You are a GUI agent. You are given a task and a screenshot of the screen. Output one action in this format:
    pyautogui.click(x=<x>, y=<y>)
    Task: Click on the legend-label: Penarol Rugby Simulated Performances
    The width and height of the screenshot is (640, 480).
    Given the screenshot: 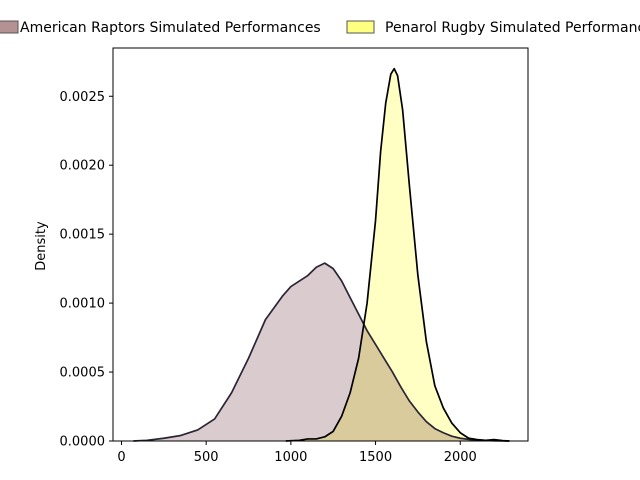 What is the action you would take?
    pyautogui.click(x=512, y=28)
    